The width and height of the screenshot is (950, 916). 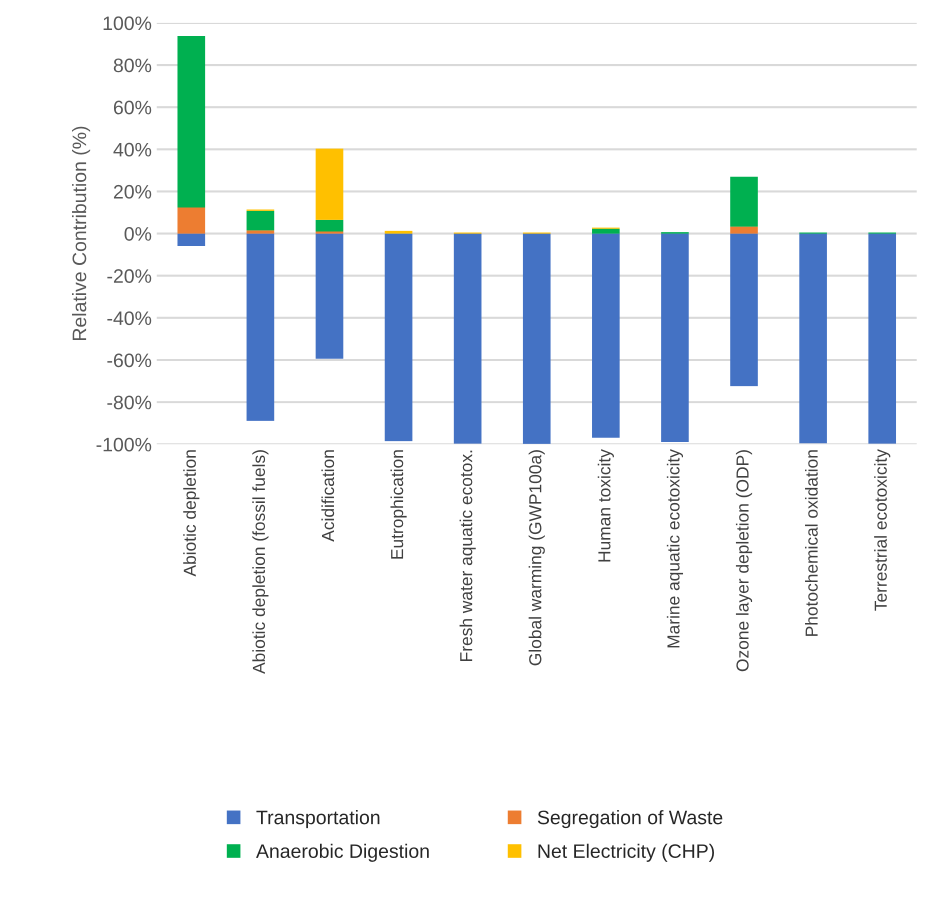 I want to click on legend-label: Transportation, so click(x=318, y=819).